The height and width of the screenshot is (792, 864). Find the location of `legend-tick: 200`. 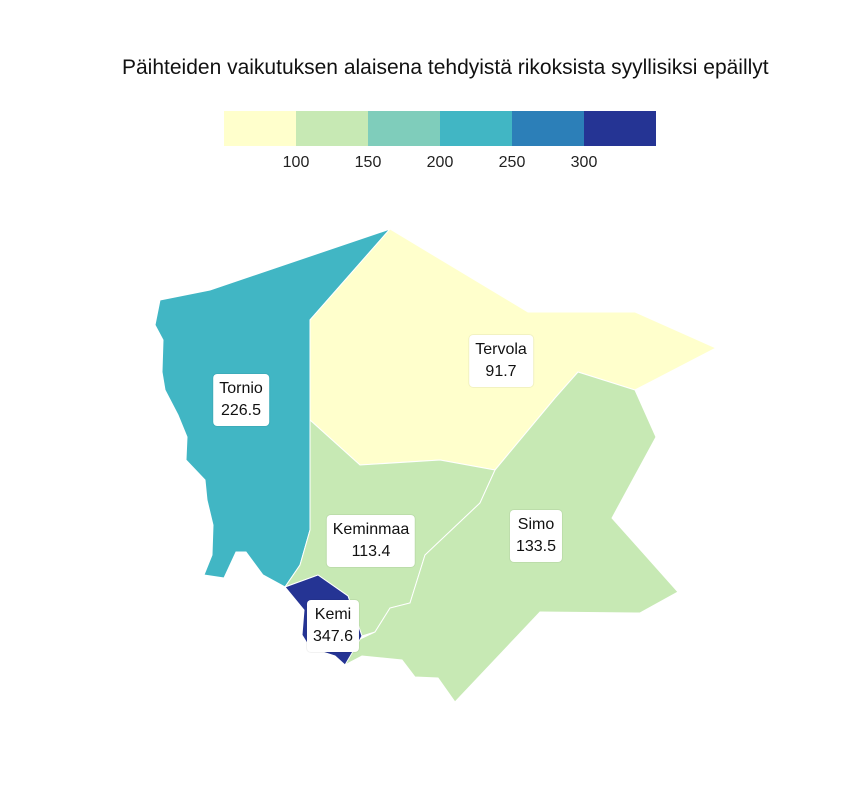

legend-tick: 200 is located at coordinates (440, 162).